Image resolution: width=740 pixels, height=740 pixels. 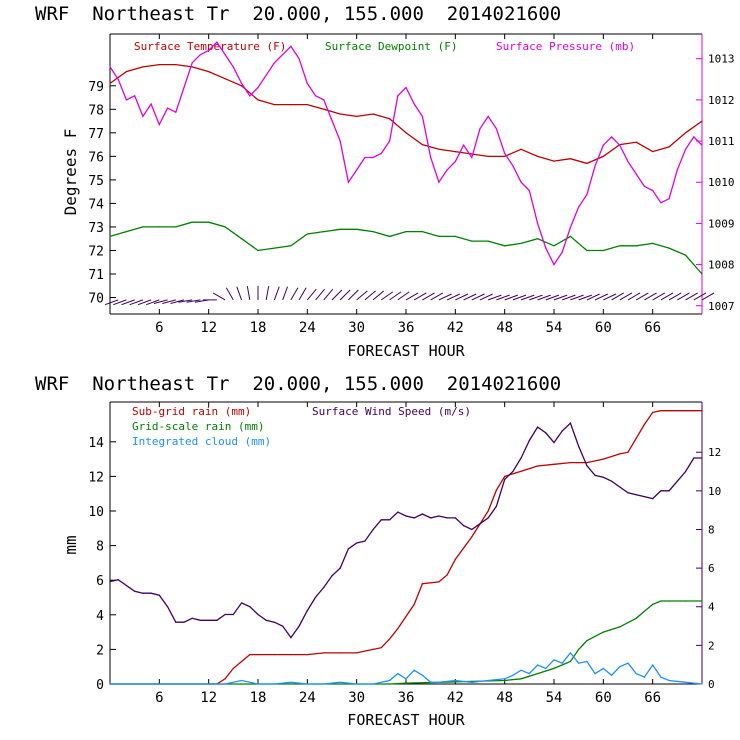 I want to click on y-tick-label: 6, so click(x=100, y=581).